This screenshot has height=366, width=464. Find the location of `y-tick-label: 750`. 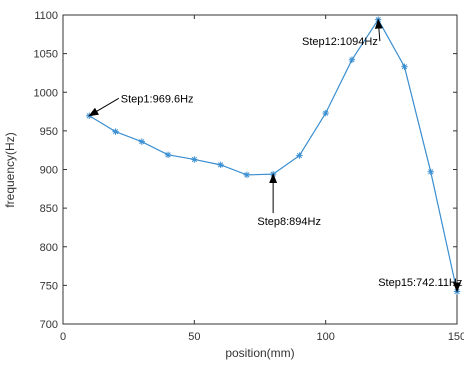

y-tick-label: 750 is located at coordinates (49, 286).